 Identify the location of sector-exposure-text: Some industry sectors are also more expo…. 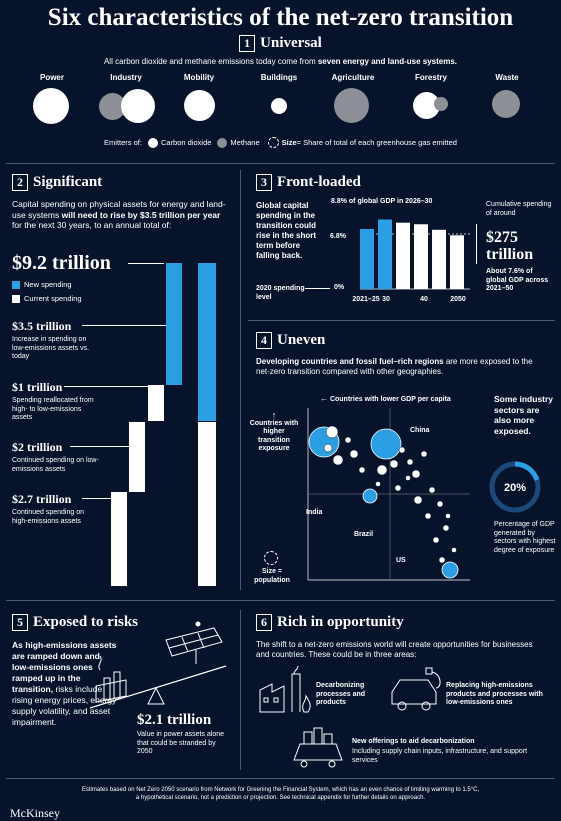
(524, 415).